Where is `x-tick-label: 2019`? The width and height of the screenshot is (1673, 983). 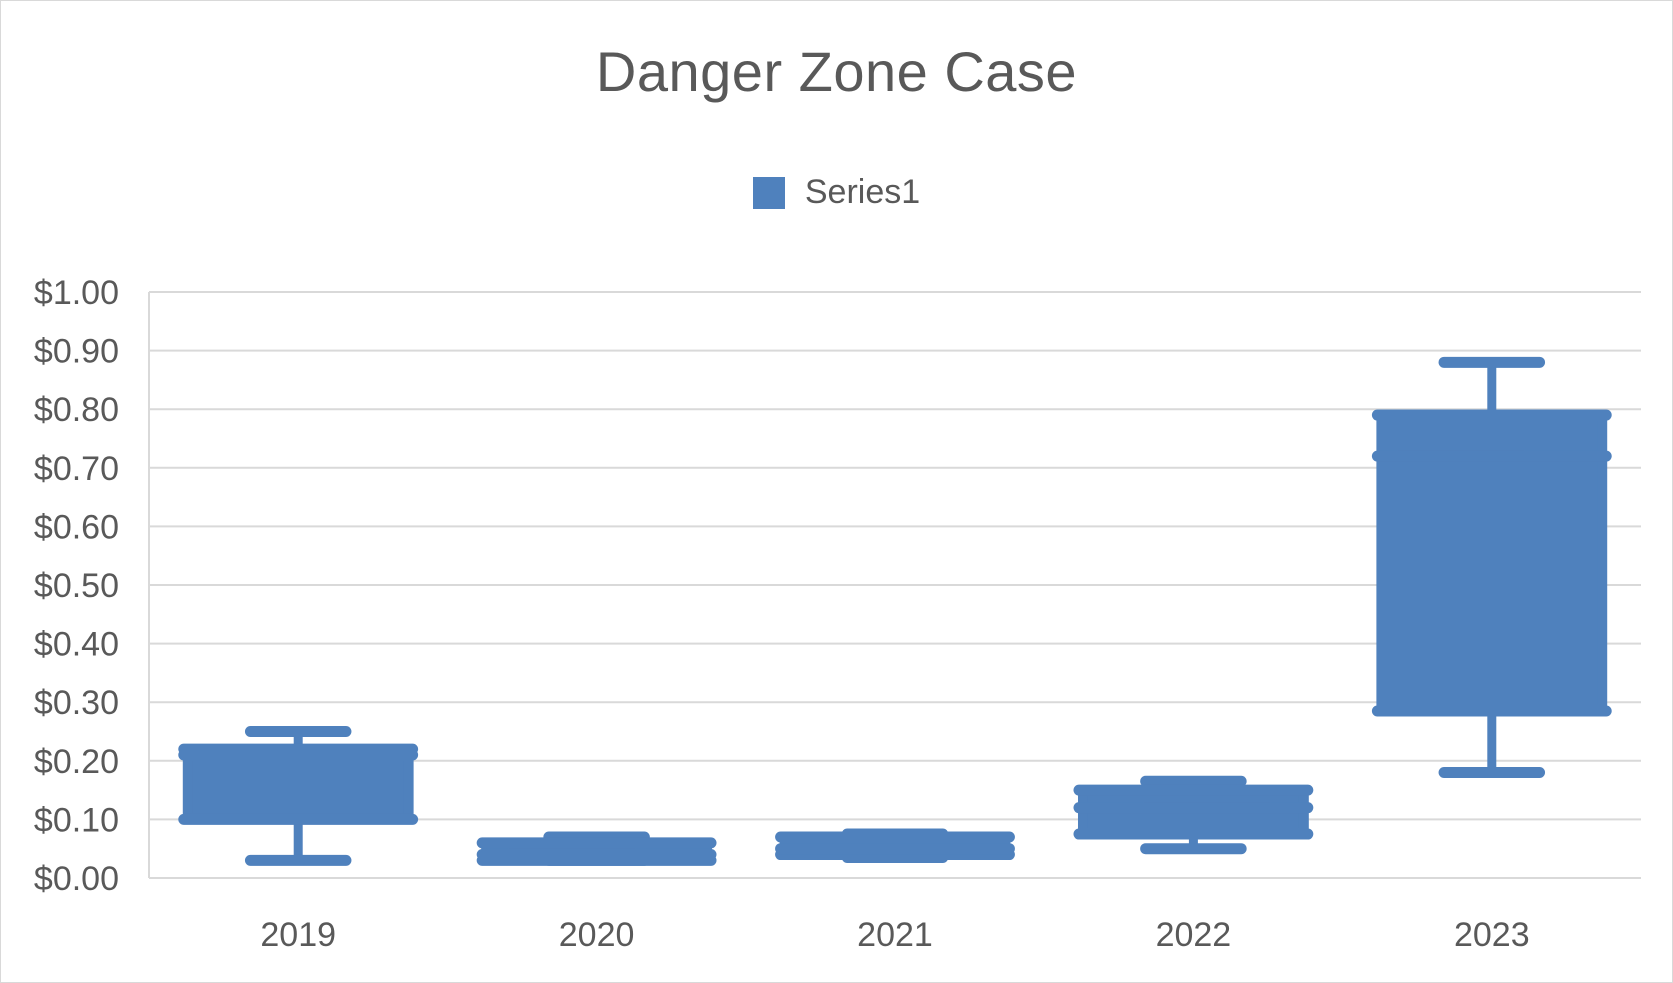 x-tick-label: 2019 is located at coordinates (298, 935).